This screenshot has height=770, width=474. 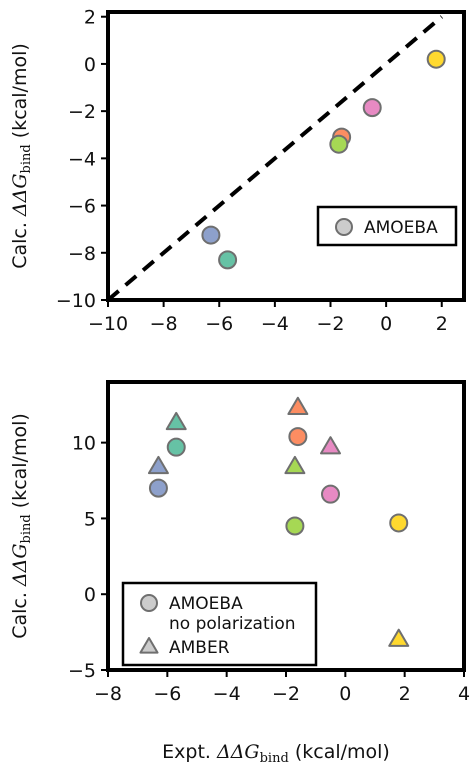 What do you see at coordinates (90, 18) in the screenshot?
I see `y-tick-label: 2` at bounding box center [90, 18].